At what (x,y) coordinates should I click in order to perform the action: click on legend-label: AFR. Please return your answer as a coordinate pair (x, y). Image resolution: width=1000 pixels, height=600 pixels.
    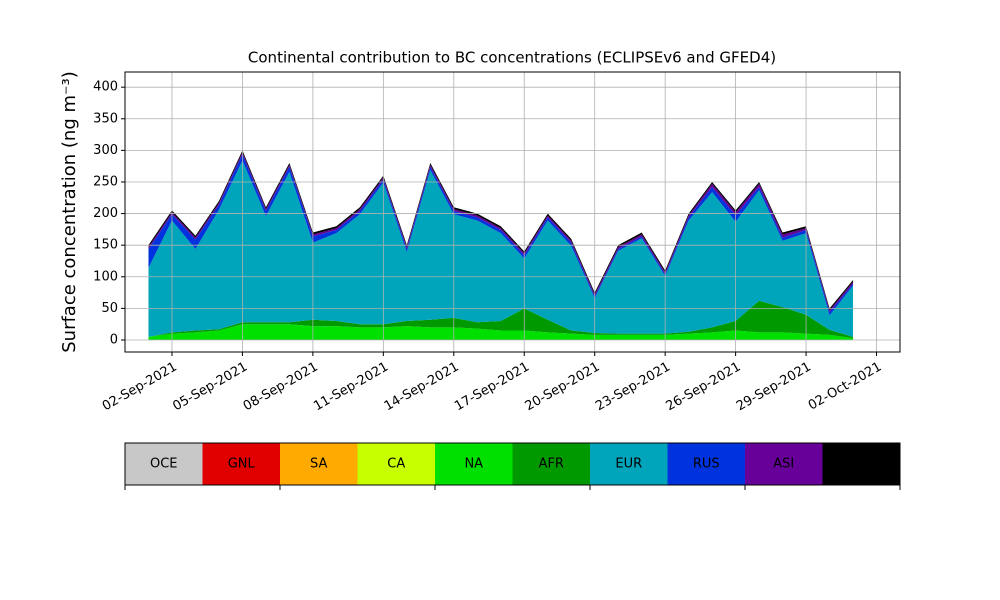
    Looking at the image, I should click on (551, 464).